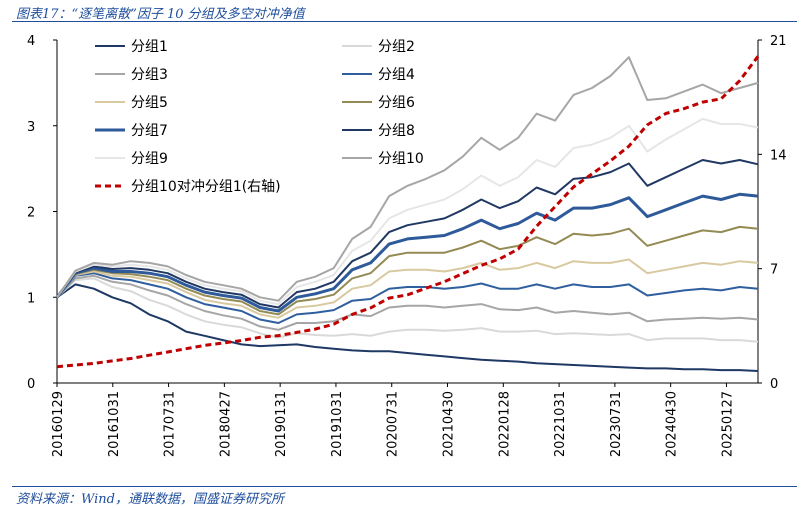 This screenshot has width=811, height=508. I want to click on right-tick-label: 0, so click(774, 384).